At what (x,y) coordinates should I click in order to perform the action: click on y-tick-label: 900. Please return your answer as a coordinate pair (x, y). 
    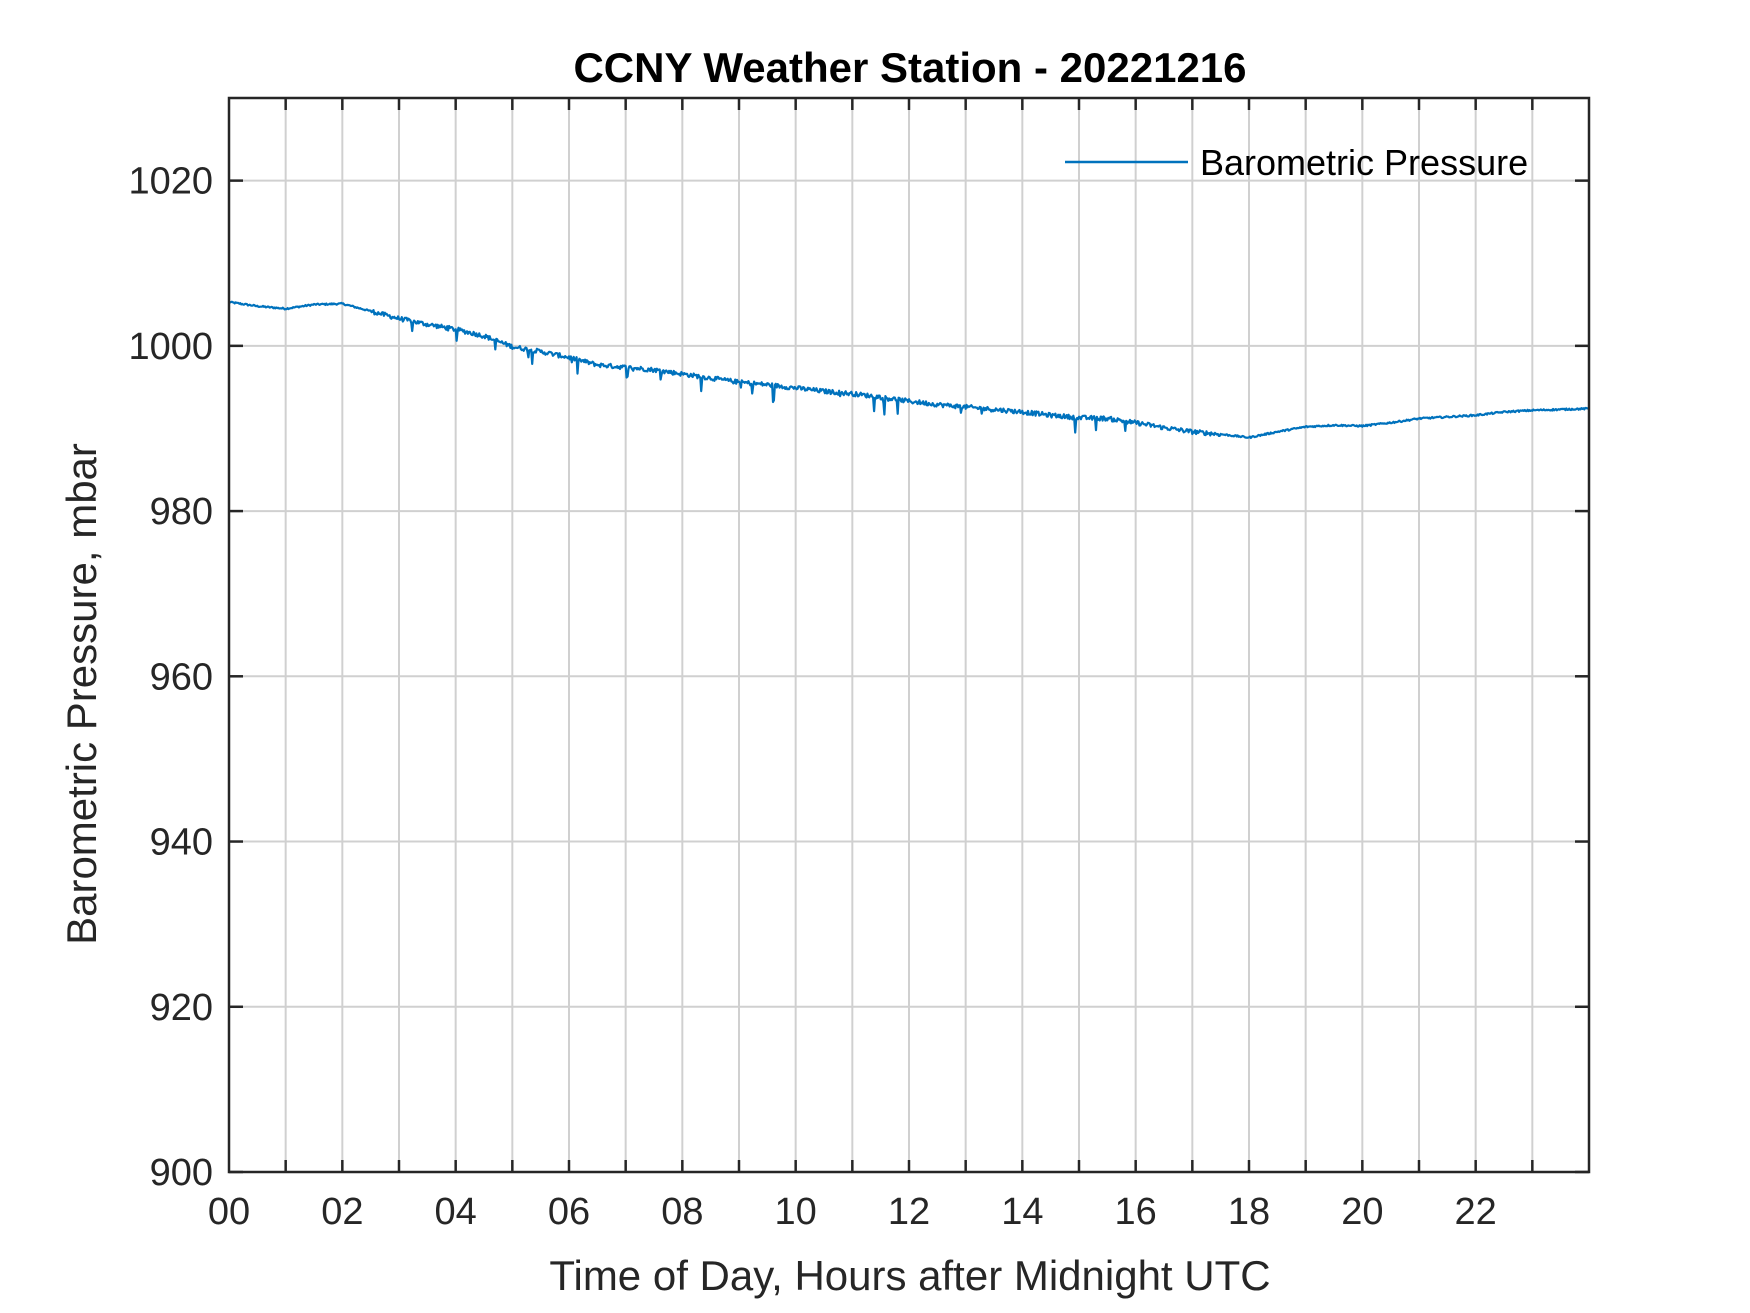
    Looking at the image, I should click on (181, 1173).